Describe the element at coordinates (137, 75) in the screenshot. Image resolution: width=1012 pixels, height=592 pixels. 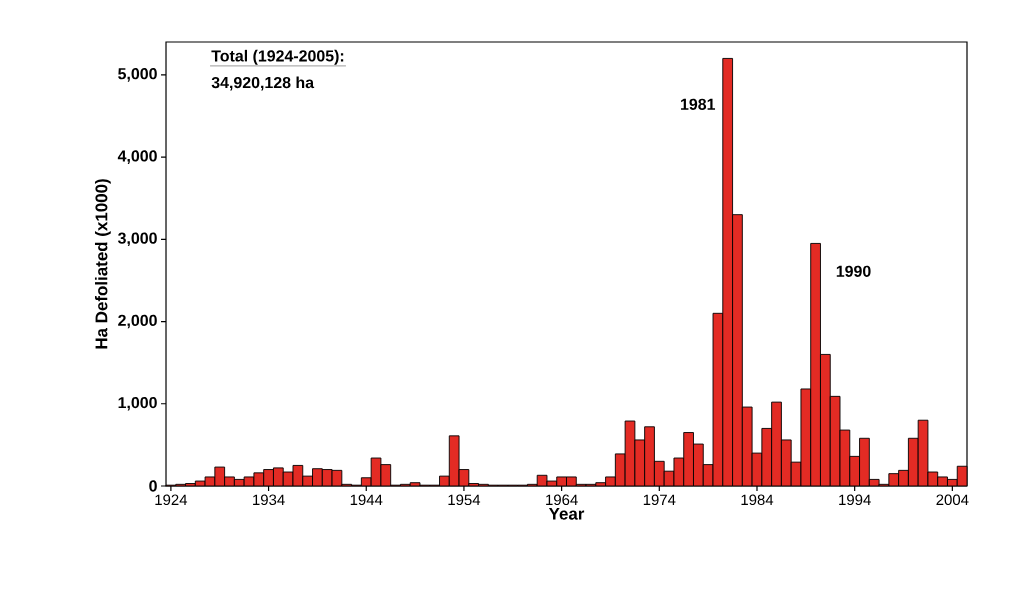
I see `y-tick-label: 5,000` at that location.